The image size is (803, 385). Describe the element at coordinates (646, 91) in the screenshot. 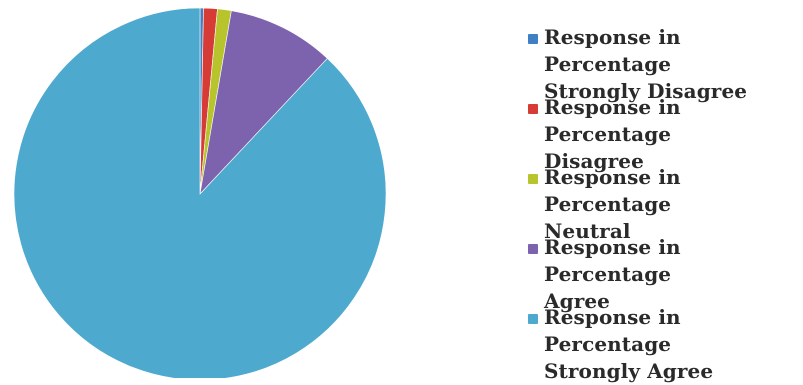

I see `legend-label-line-2: Strongly Disagree` at that location.